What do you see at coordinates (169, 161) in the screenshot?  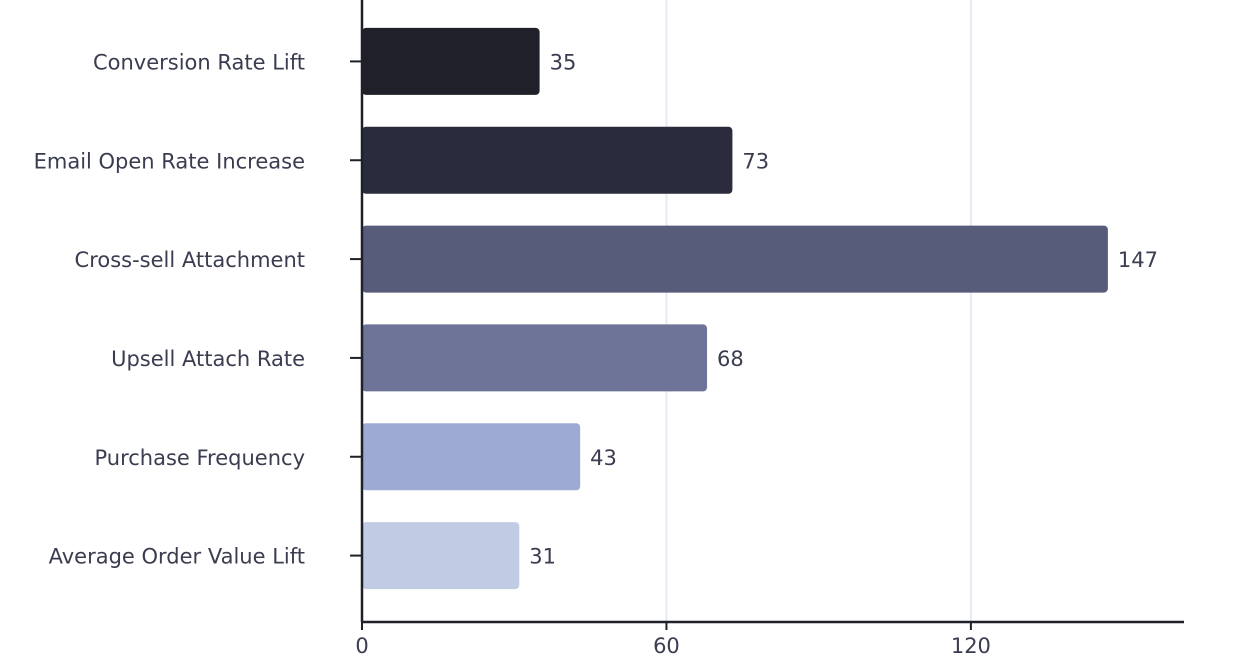 I see `y-tick-label: Email Open Rate Increase` at bounding box center [169, 161].